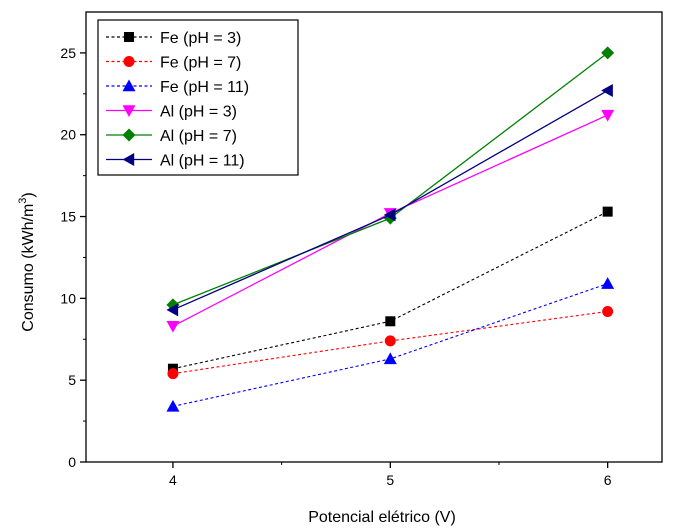  I want to click on x-tick-label: 5, so click(390, 480).